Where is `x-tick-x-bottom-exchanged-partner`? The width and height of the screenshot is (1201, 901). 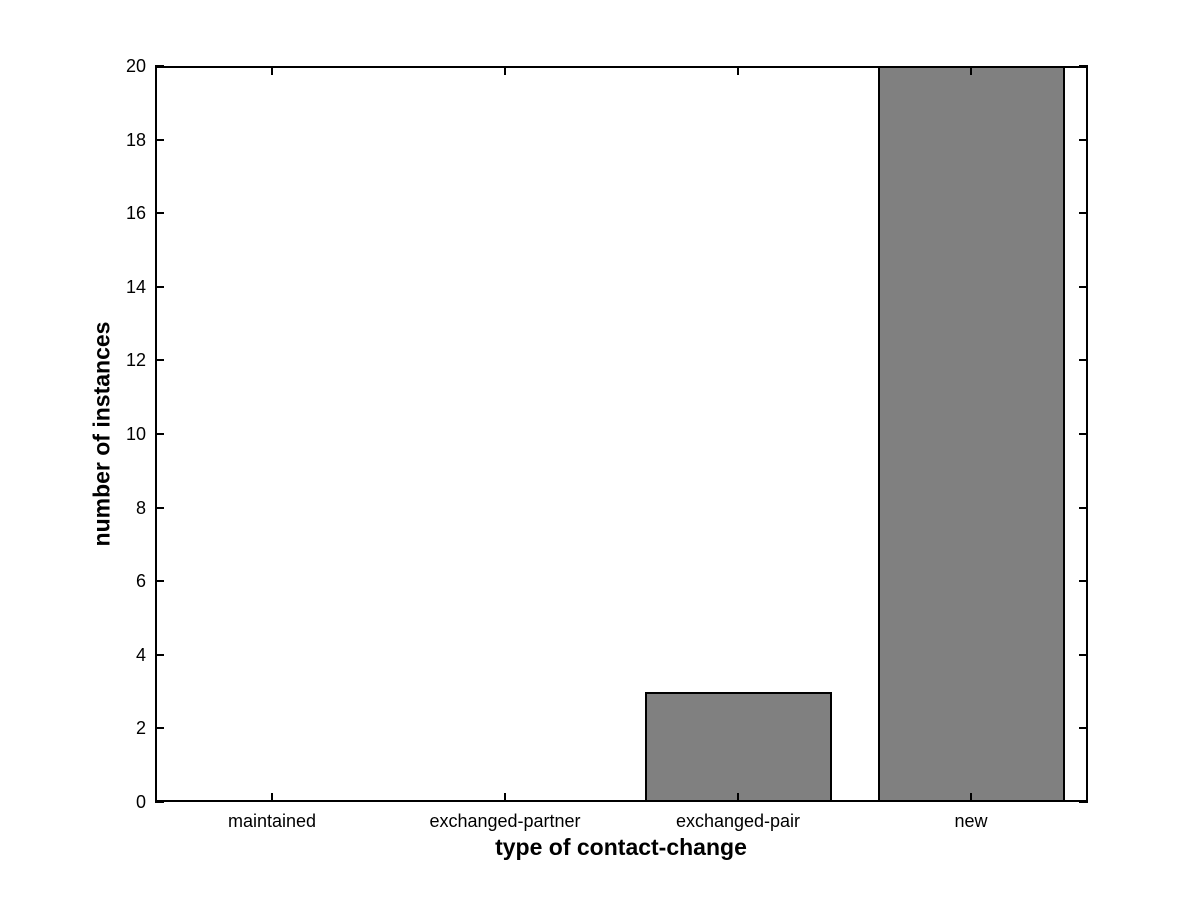
x-tick-x-bottom-exchanged-partner is located at coordinates (505, 797).